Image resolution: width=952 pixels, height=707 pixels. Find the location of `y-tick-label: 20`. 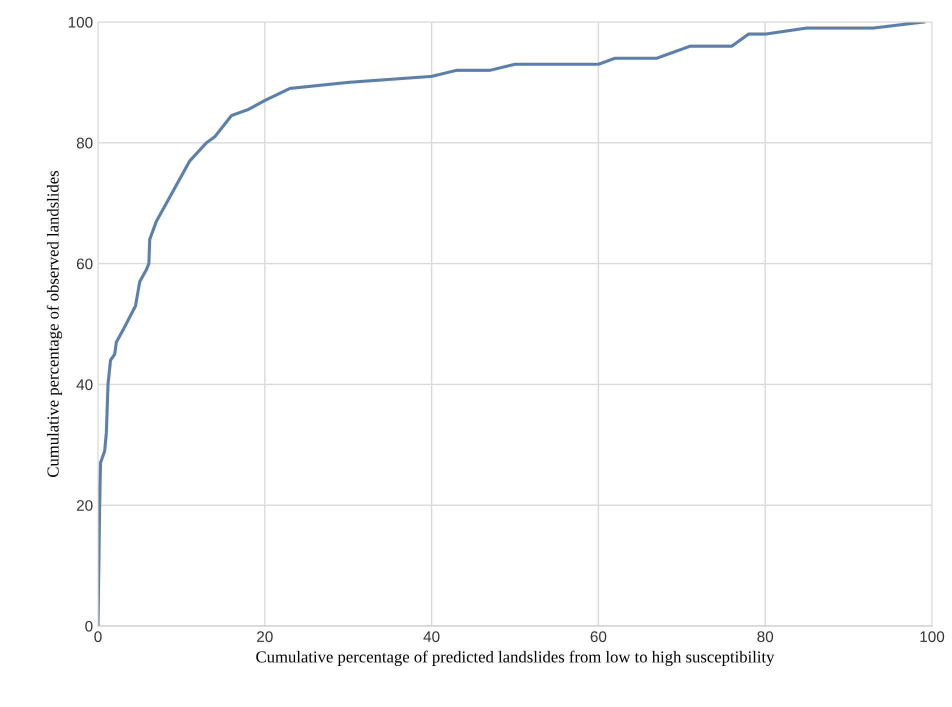

y-tick-label: 20 is located at coordinates (84, 505).